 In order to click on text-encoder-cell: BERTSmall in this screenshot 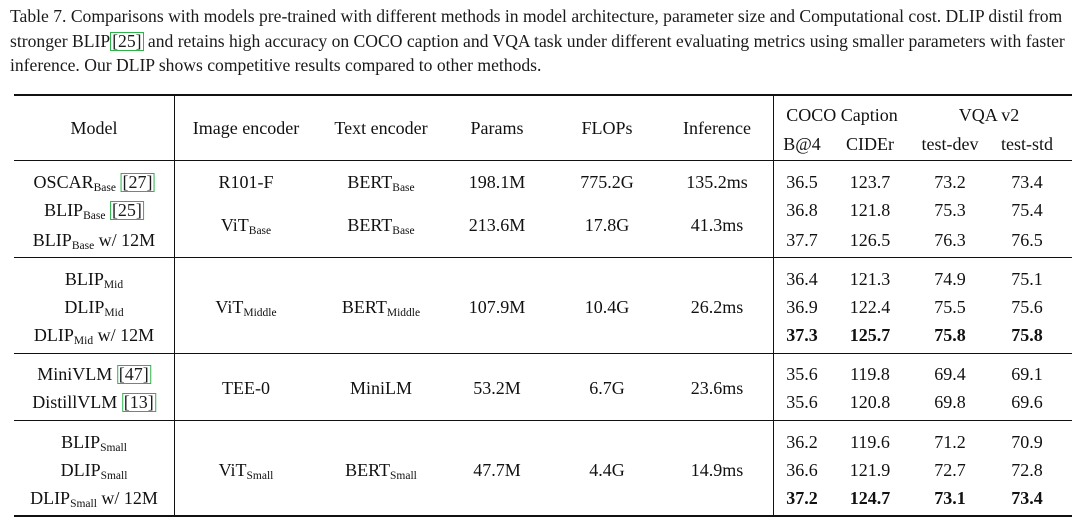, I will do `click(381, 470)`.